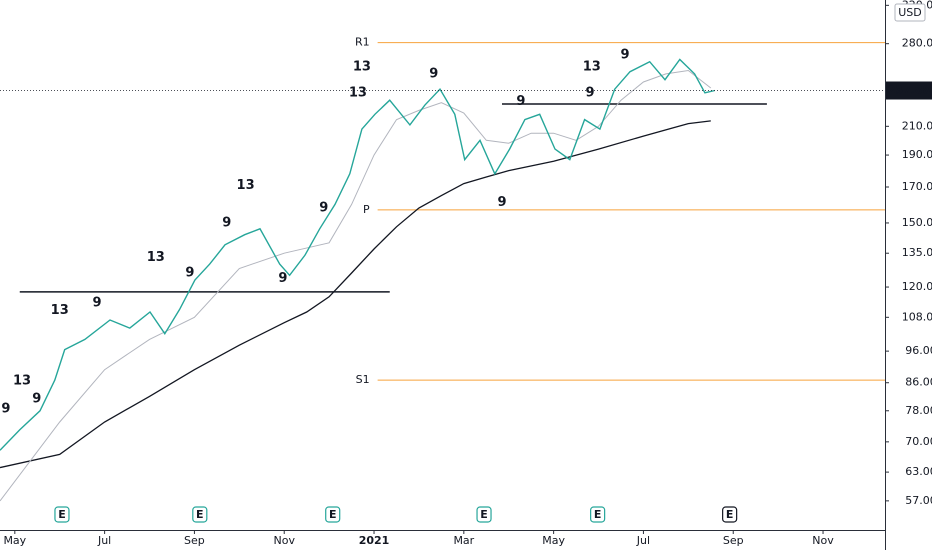 This screenshot has width=932, height=550. I want to click on y-tick-label: 150.00, so click(917, 222).